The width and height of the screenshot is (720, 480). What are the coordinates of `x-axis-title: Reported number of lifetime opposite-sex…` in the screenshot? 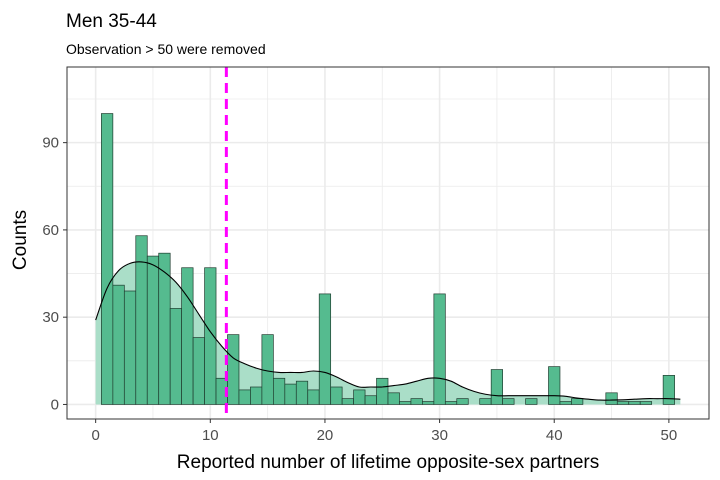 It's located at (388, 462).